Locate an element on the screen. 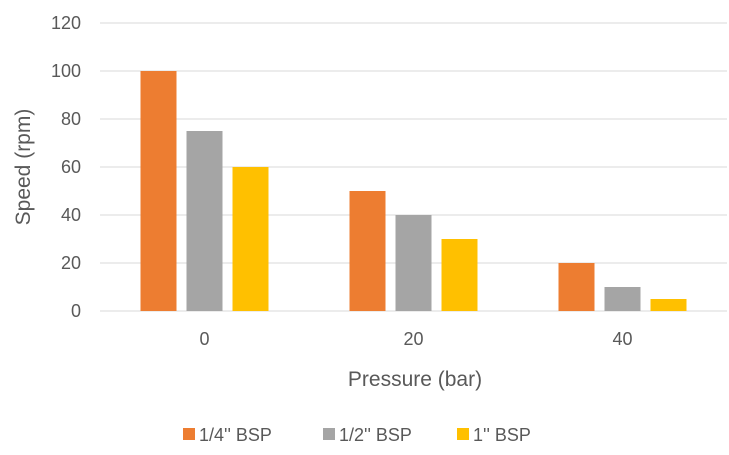 The image size is (729, 455). y-axis-ticks: 0 20 40 60 80 100 120 is located at coordinates (66, 167).